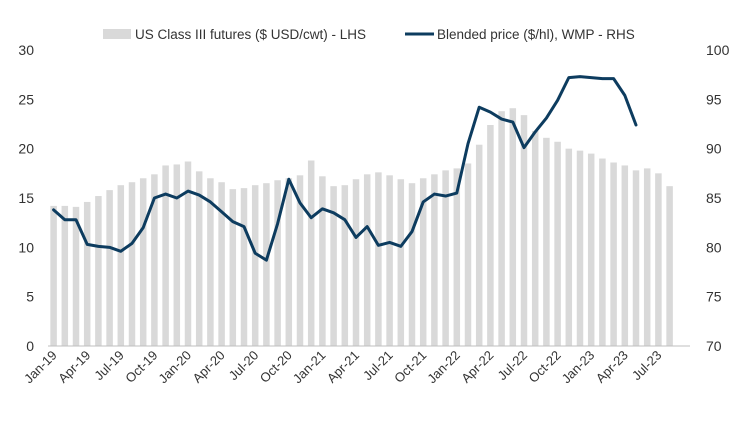 The width and height of the screenshot is (750, 422). Describe the element at coordinates (30, 297) in the screenshot. I see `left-tick-label: 5` at that location.